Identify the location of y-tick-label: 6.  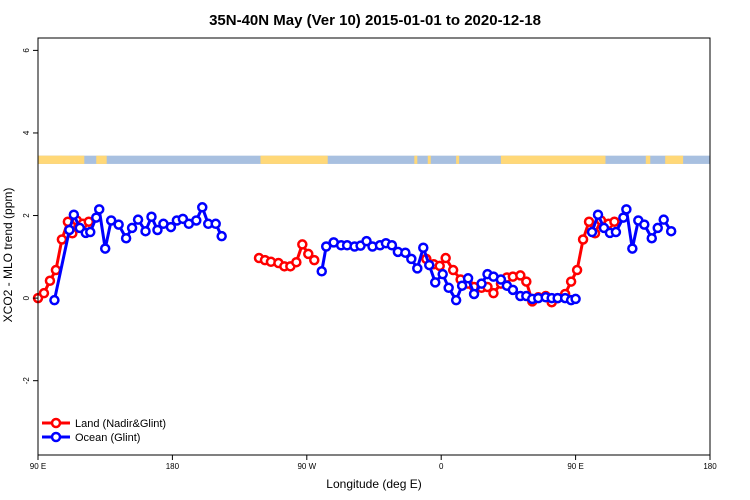
(26, 50).